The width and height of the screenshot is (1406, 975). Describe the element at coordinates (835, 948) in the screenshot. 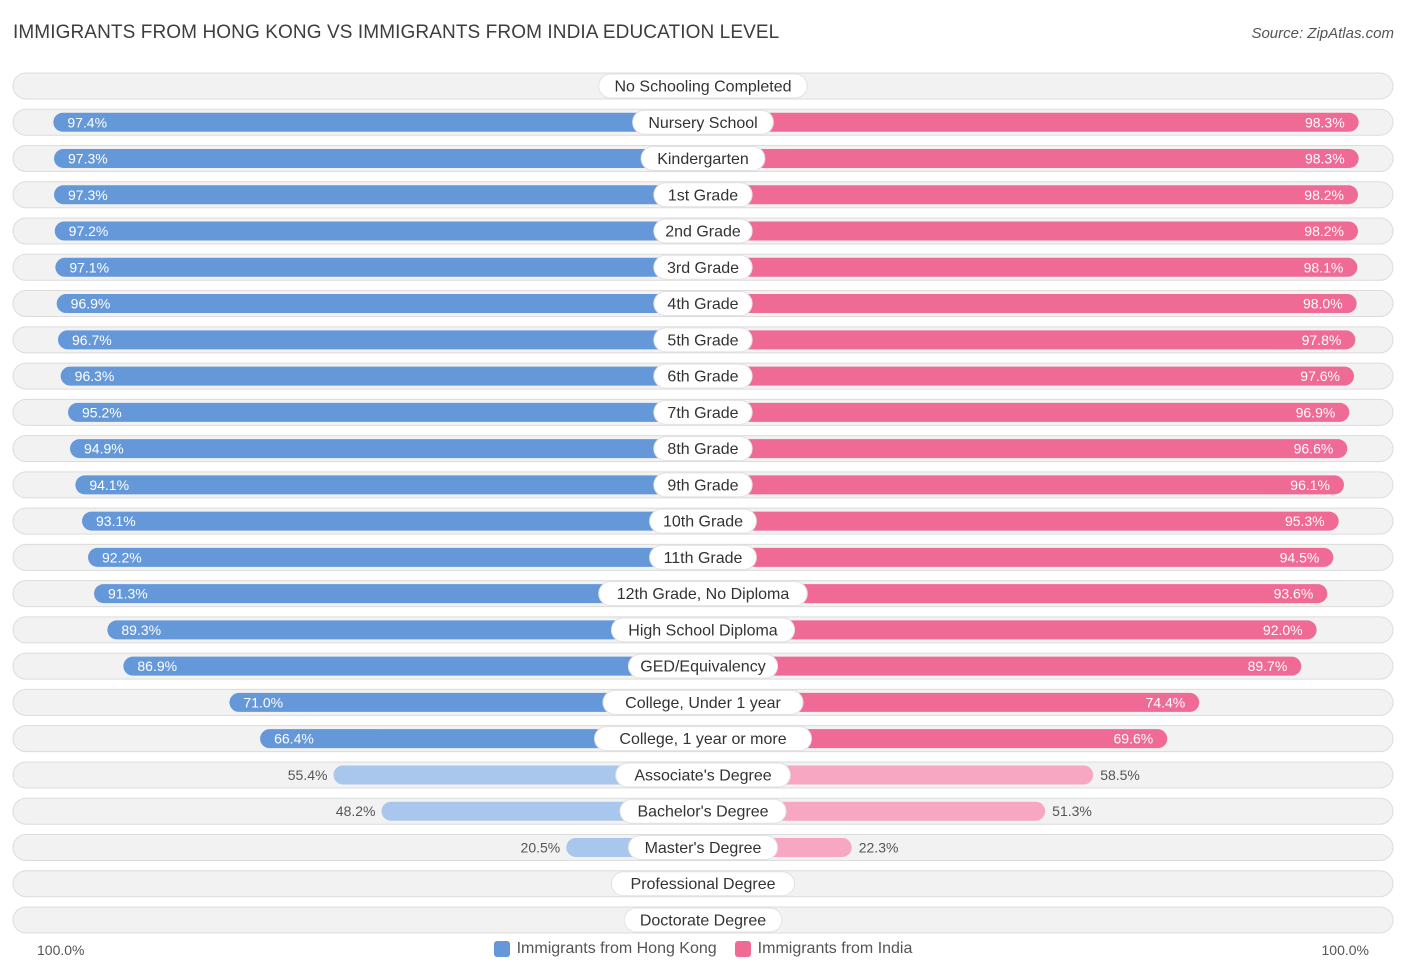

I see `legend-label-india: Immigrants from India` at that location.